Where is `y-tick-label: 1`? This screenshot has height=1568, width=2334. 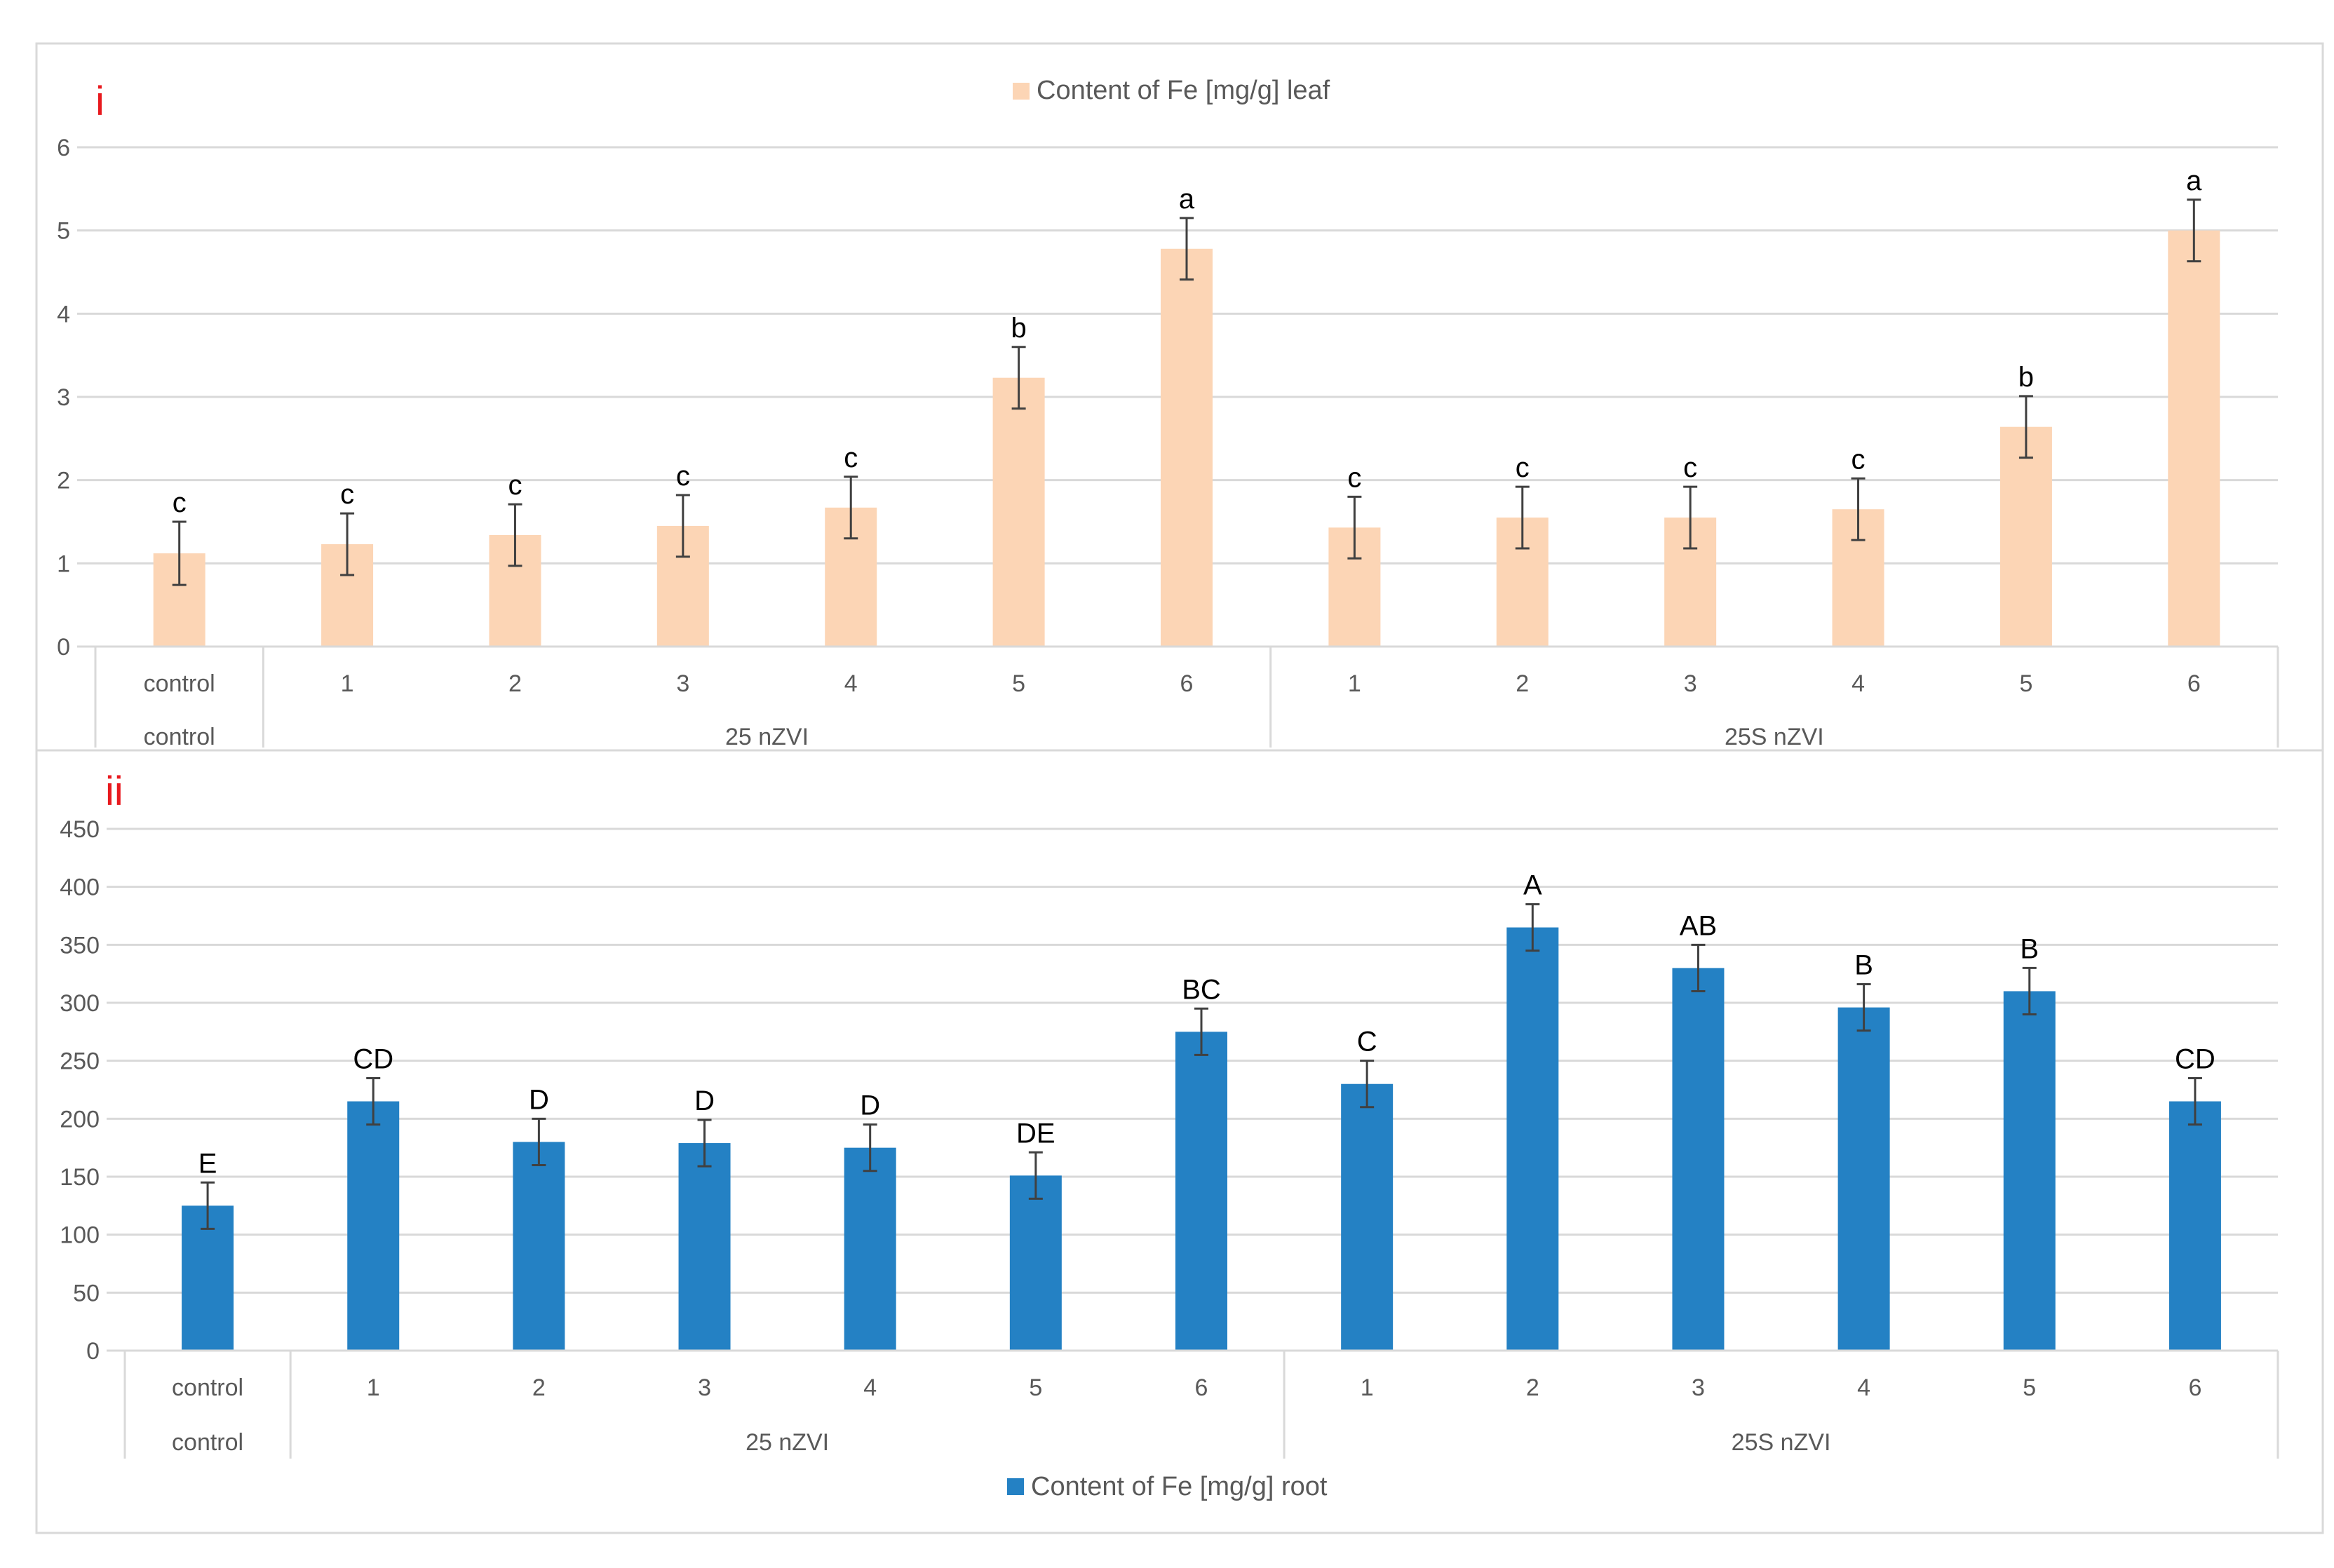
y-tick-label: 1 is located at coordinates (64, 563).